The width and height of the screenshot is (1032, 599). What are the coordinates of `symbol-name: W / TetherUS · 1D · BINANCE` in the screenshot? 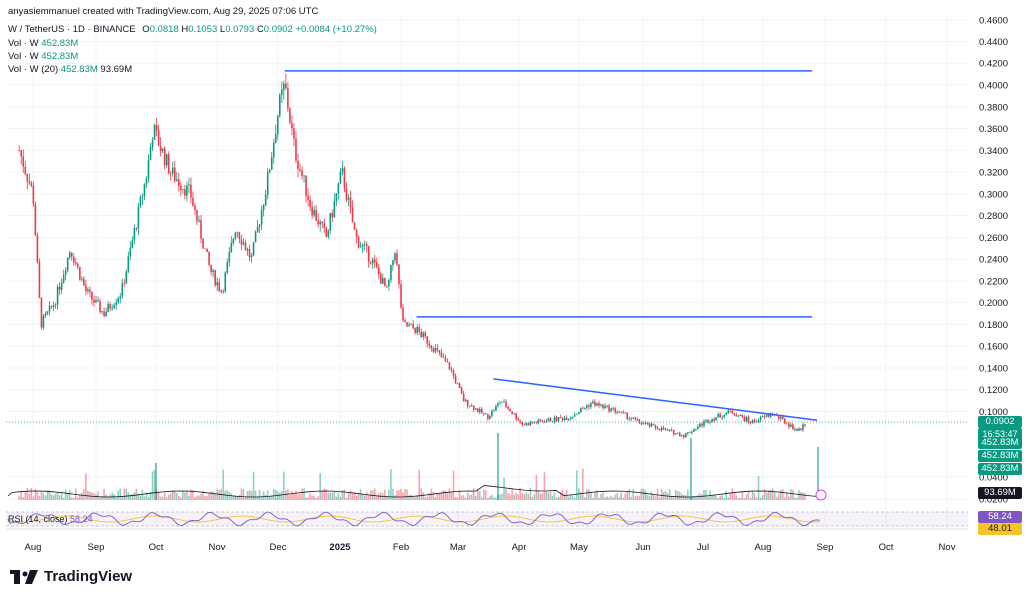 It's located at (72, 29).